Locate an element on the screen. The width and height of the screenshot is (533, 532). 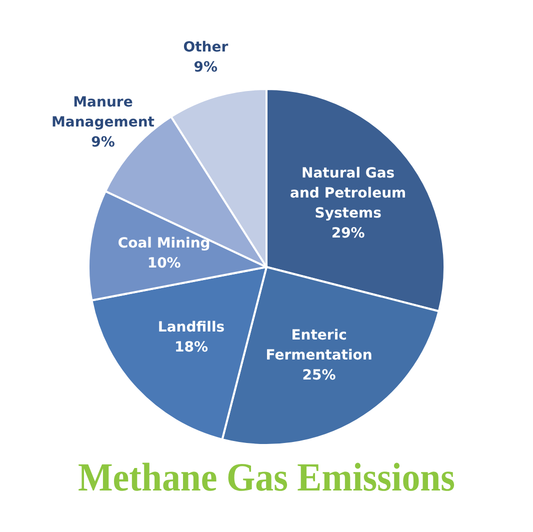
slice-label: Natural Gas and Petroleum Systems is located at coordinates (348, 193).